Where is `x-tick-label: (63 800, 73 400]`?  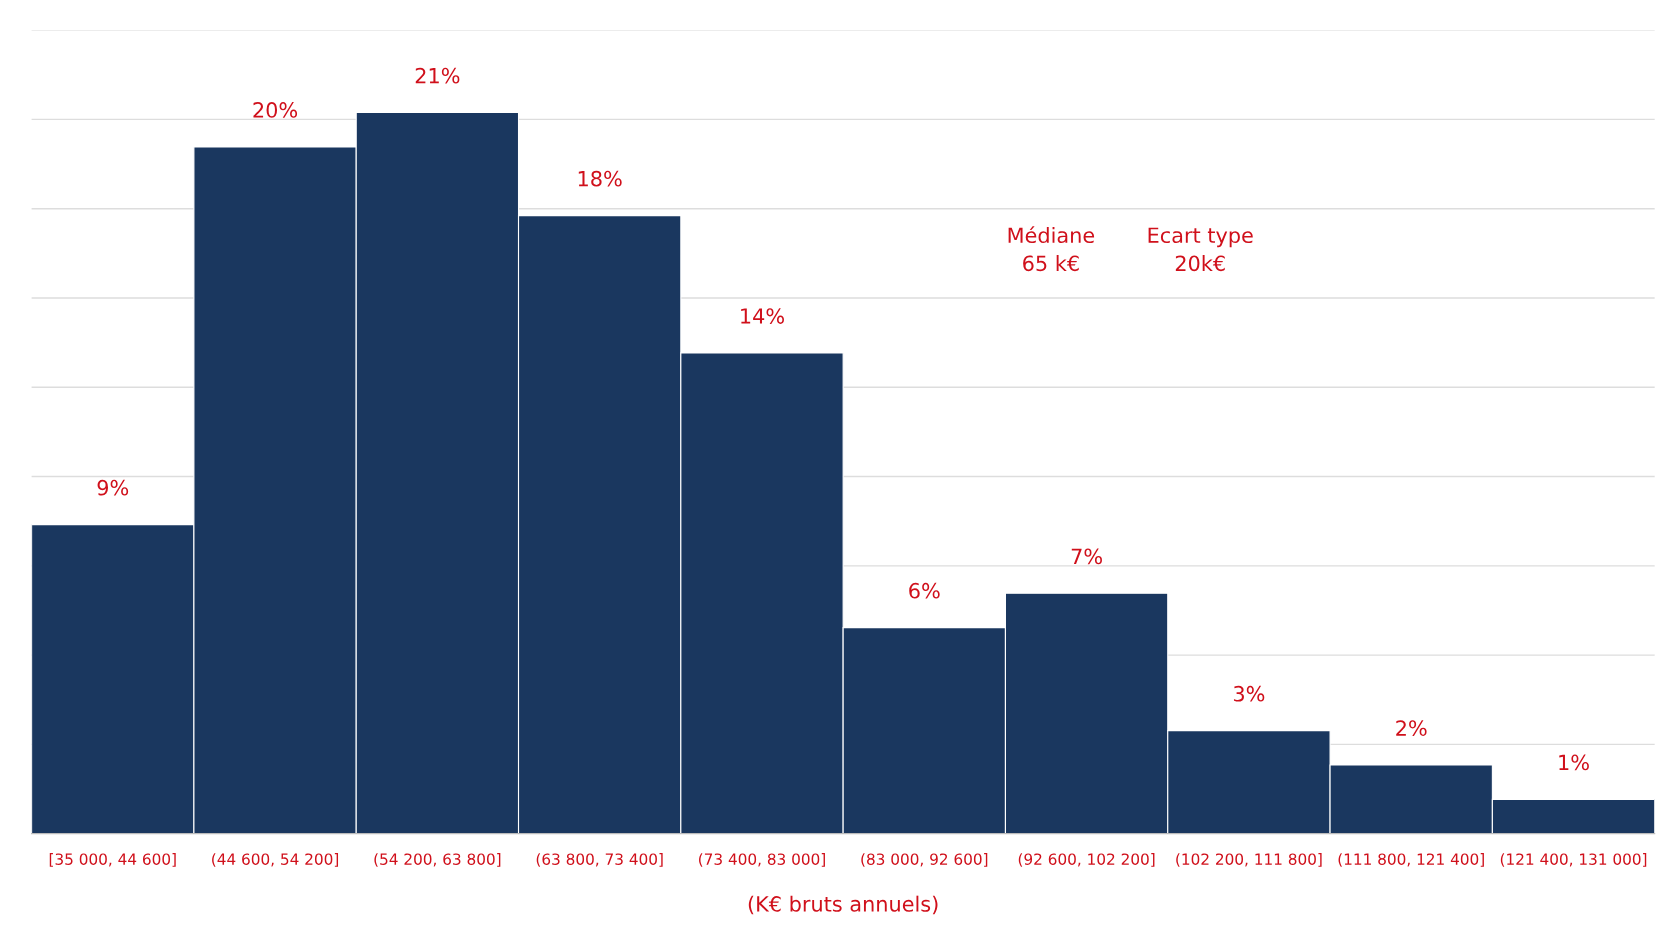
x-tick-label: (63 800, 73 400] is located at coordinates (599, 860).